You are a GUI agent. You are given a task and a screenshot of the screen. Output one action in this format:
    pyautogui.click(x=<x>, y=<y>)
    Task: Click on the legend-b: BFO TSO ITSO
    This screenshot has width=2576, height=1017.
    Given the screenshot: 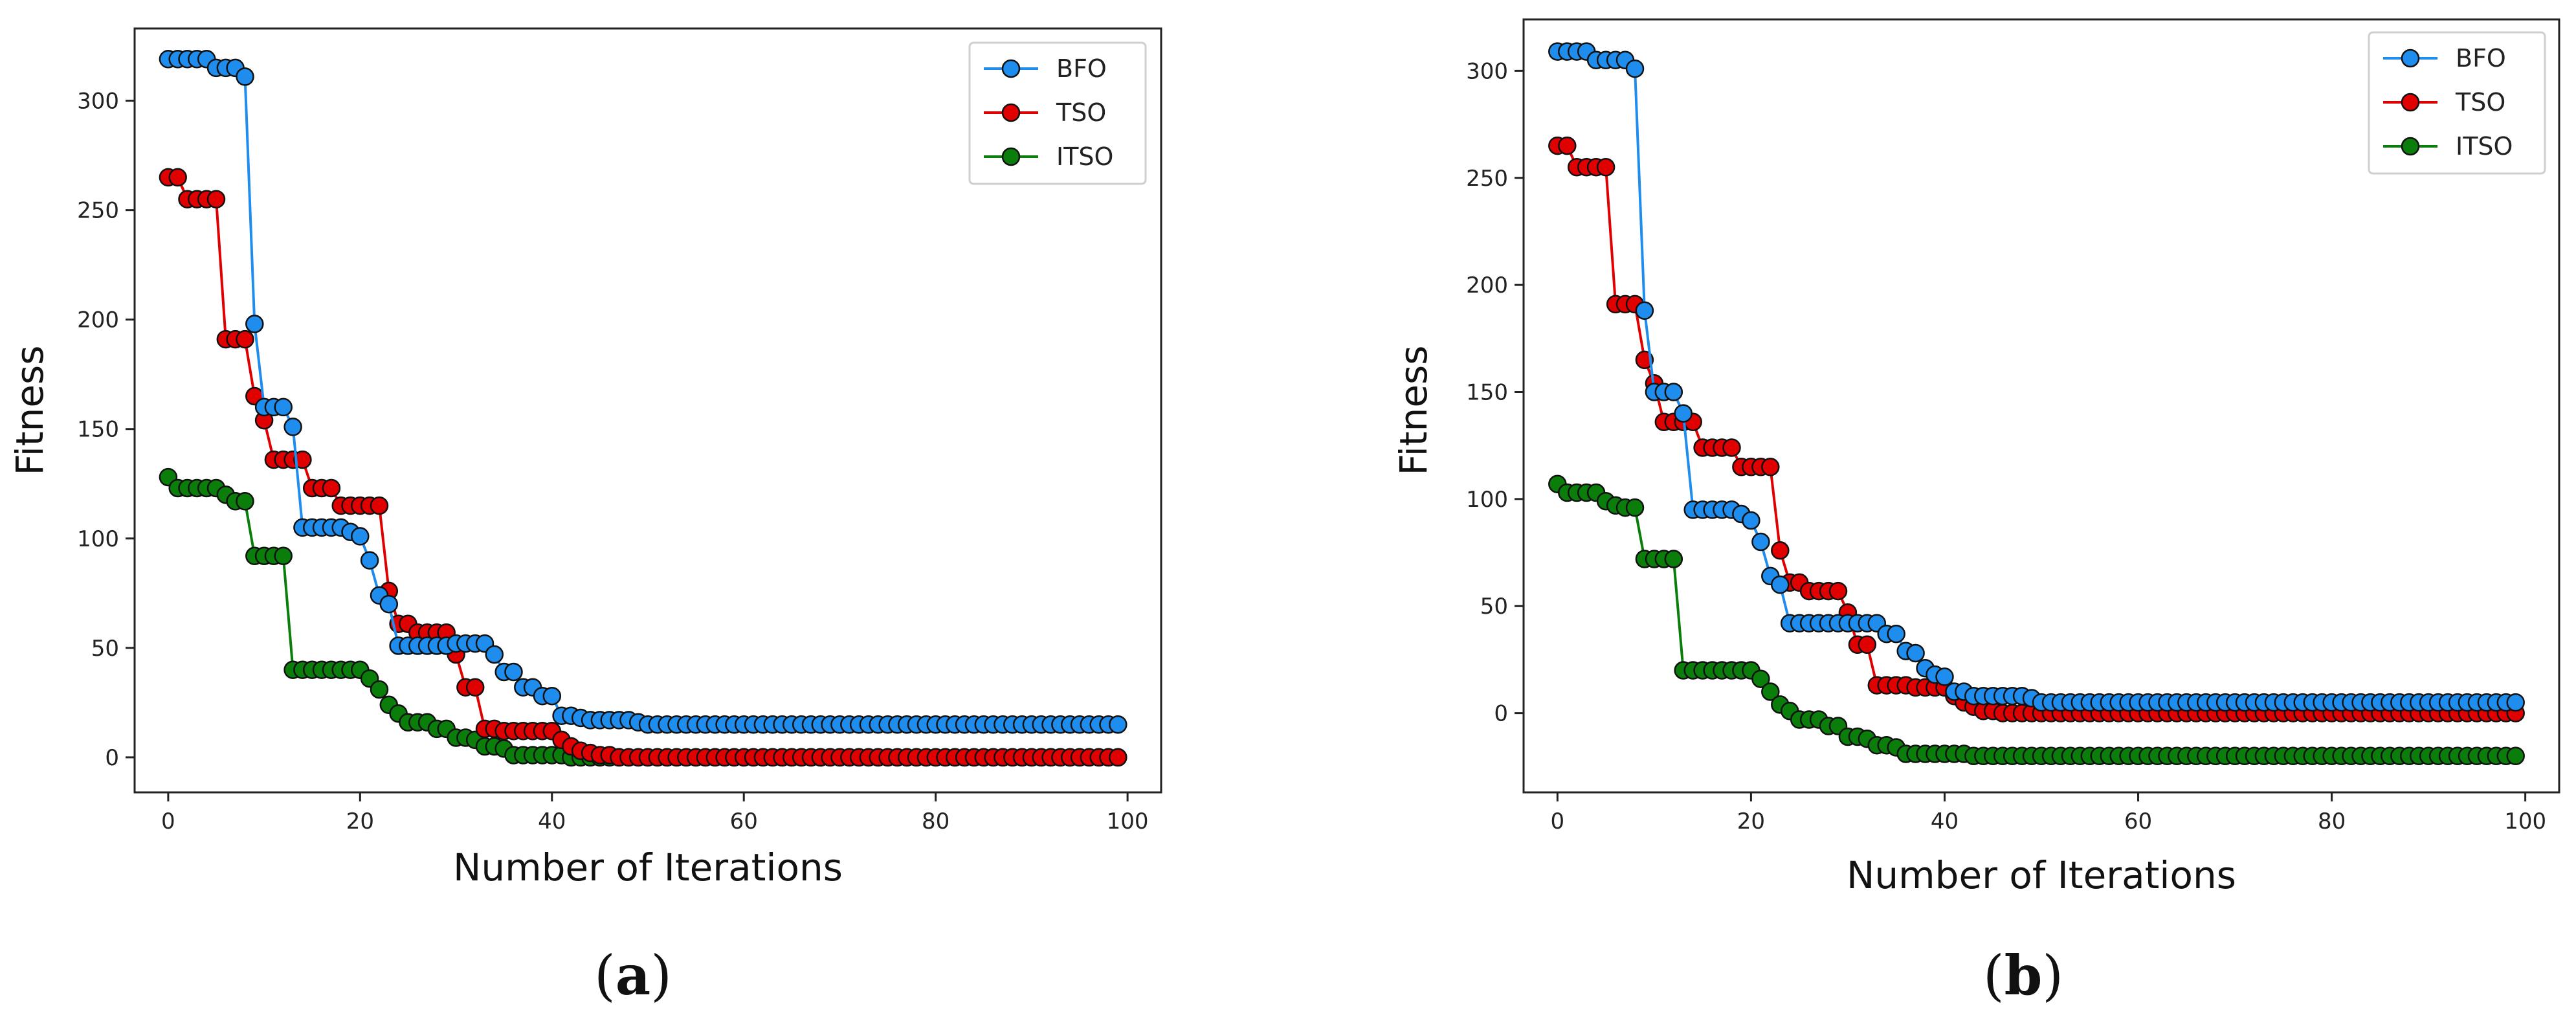 What is the action you would take?
    pyautogui.click(x=2457, y=103)
    